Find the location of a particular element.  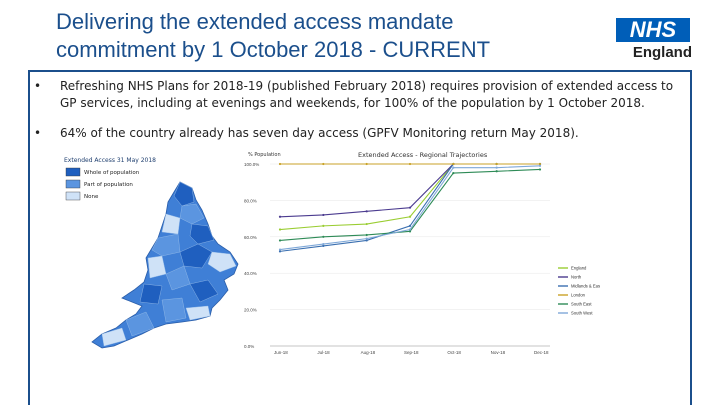

y-tick-label: 100.0% is located at coordinates (251, 164).